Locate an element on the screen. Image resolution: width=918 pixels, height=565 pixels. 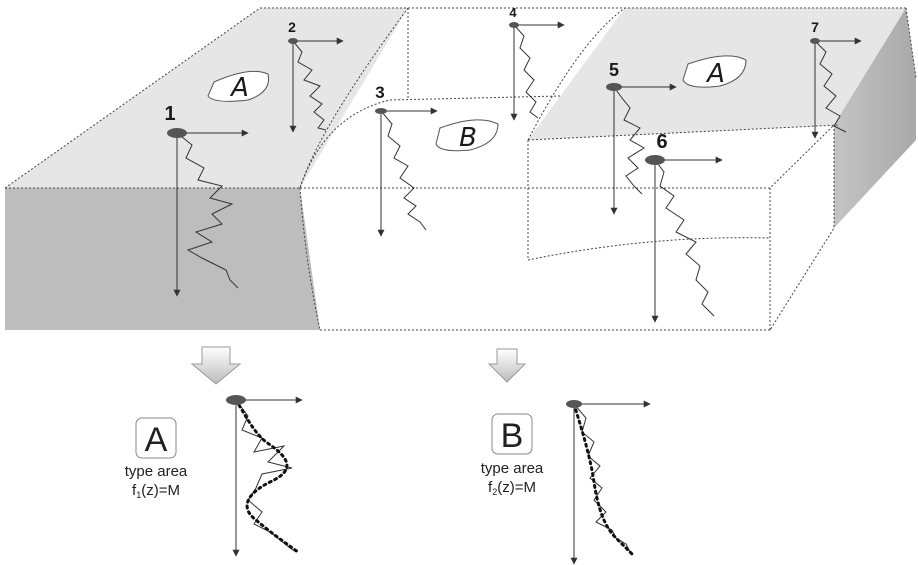
profile-1: 1 is located at coordinates (206, 200).